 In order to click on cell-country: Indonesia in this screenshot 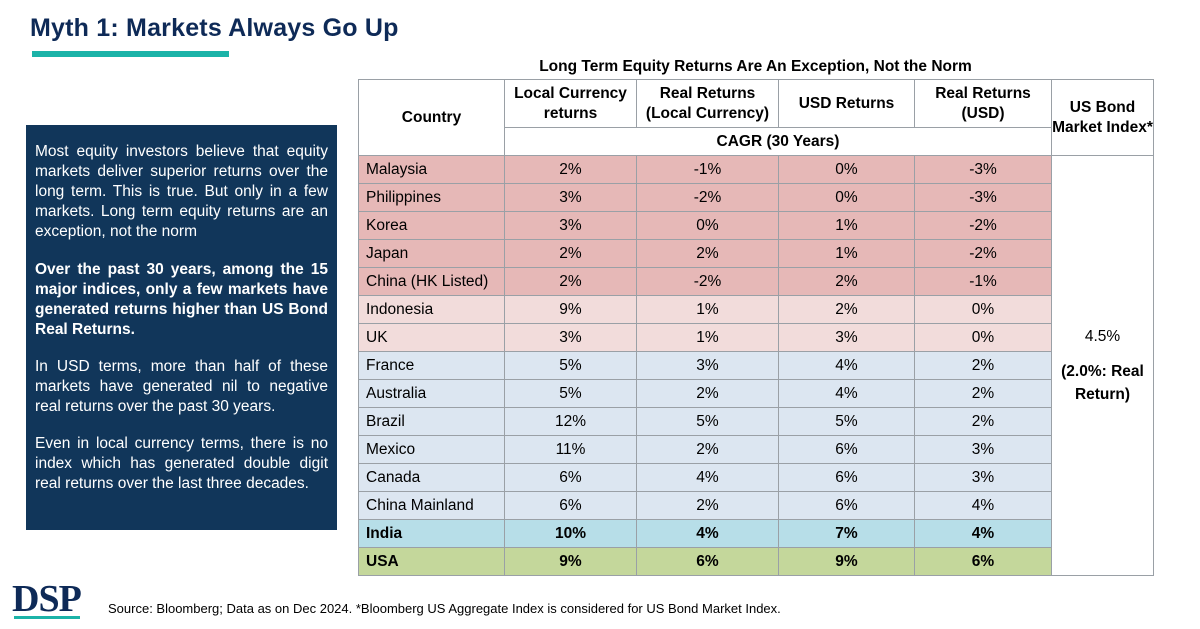, I will do `click(431, 309)`.